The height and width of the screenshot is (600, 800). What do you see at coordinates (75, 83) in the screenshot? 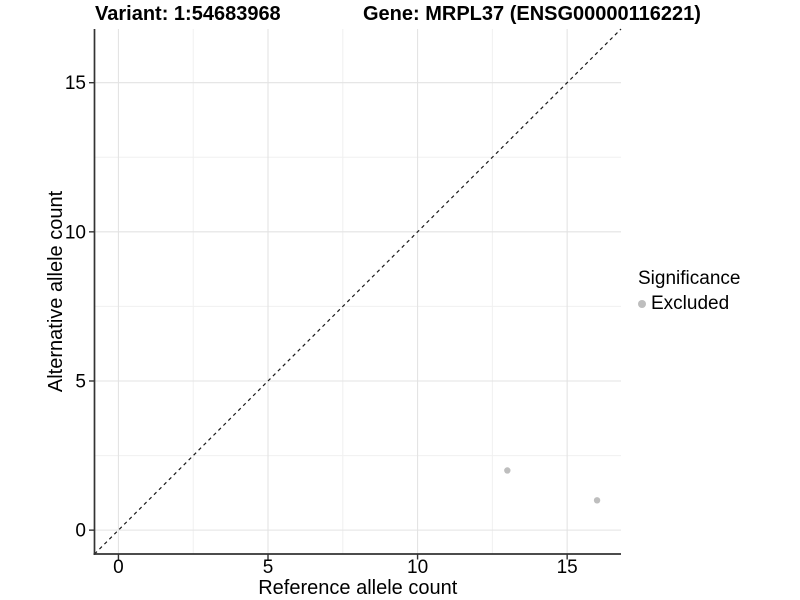
I see `y-tick-label: 15` at bounding box center [75, 83].